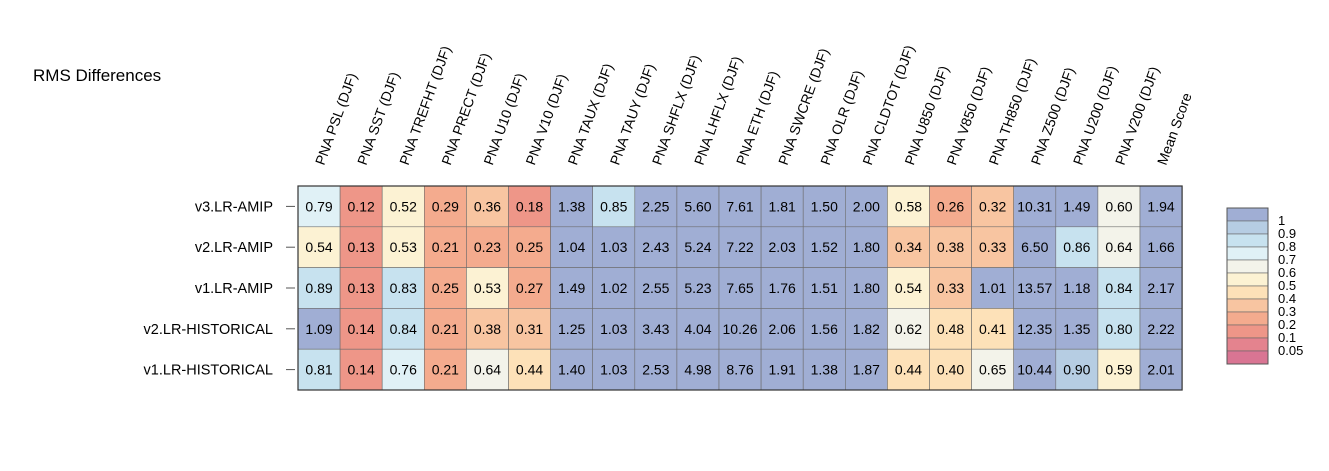  I want to click on cell-value-label: 0.18, so click(529, 206).